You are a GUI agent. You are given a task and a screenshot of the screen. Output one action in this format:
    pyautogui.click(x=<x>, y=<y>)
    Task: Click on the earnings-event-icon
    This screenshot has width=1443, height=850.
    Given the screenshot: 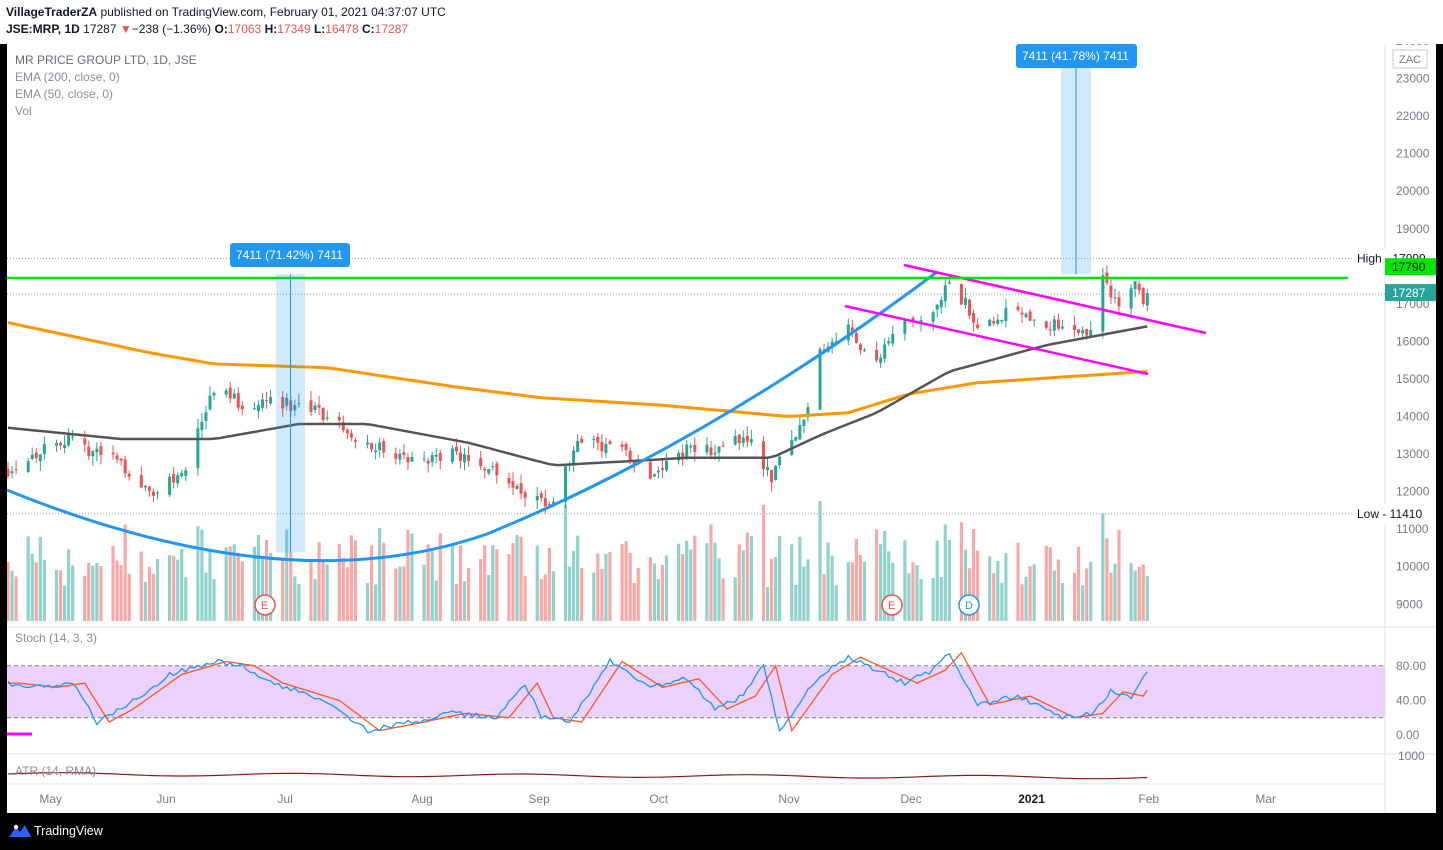 What is the action you would take?
    pyautogui.click(x=892, y=605)
    